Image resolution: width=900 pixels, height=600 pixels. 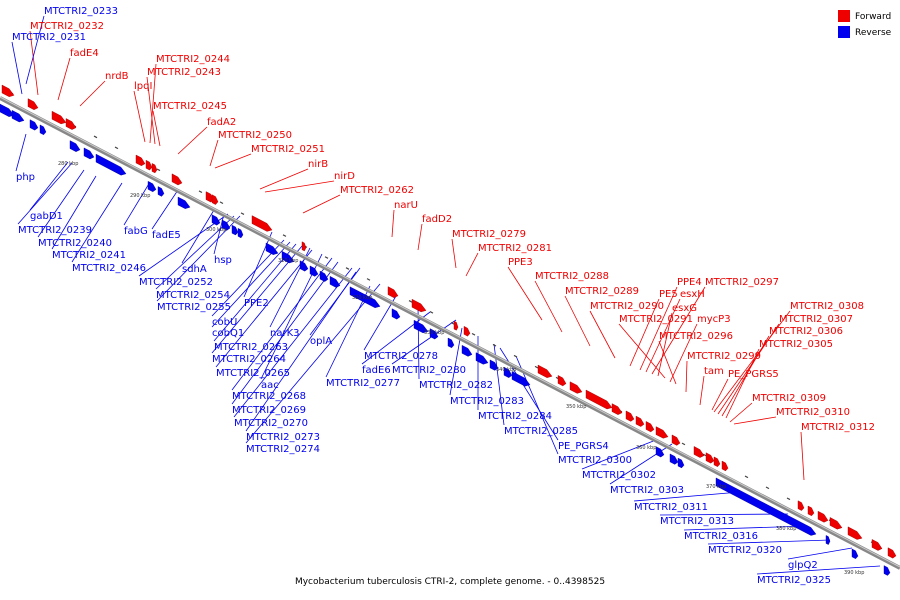 I want to click on reverse-gene-label: MTCTRI2_0268, so click(x=269, y=396).